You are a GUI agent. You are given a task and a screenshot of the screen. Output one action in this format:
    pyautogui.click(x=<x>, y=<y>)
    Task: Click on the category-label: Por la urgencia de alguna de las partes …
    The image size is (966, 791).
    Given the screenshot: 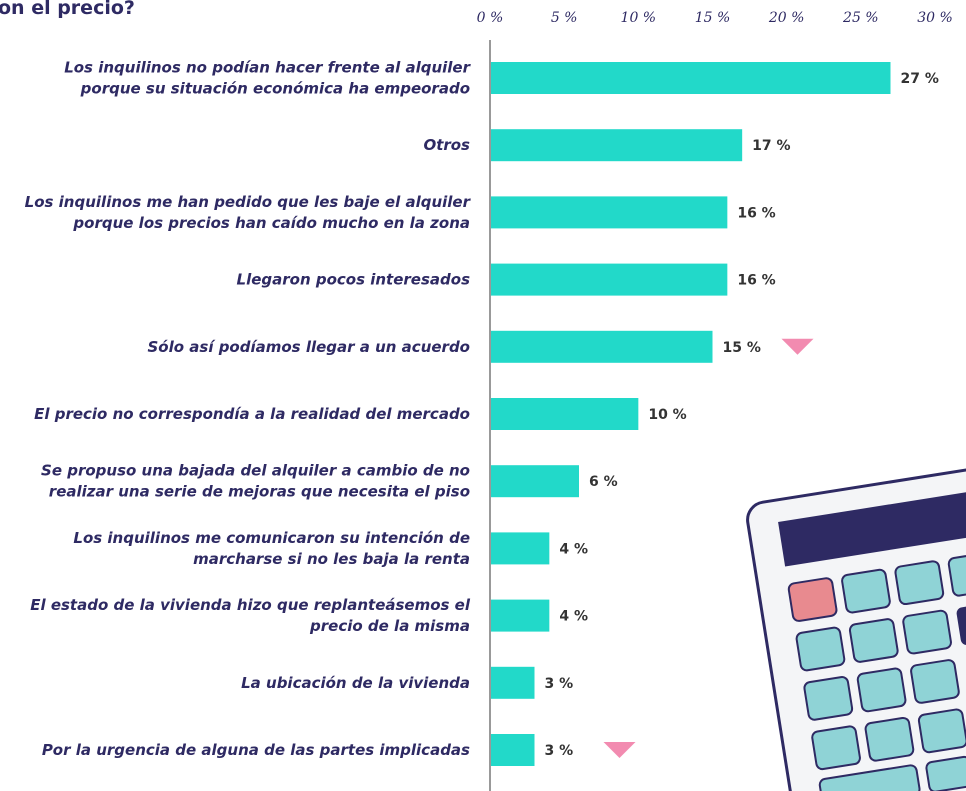 What is the action you would take?
    pyautogui.click(x=256, y=750)
    